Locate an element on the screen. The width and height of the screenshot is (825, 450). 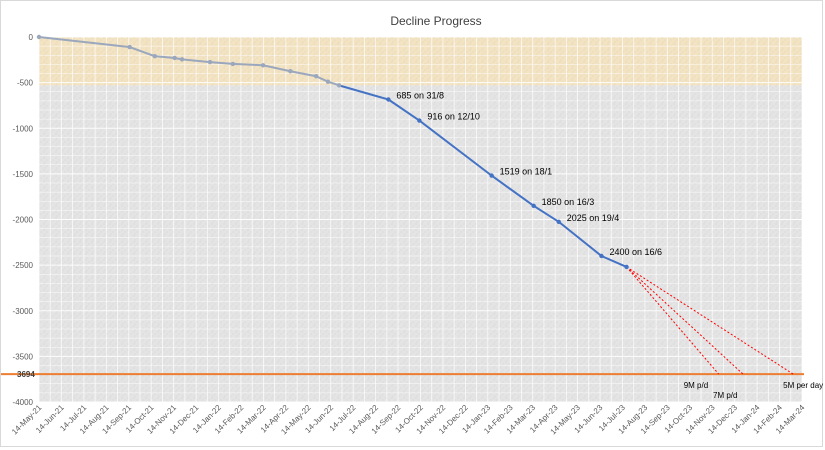
y-tick-label: -3000 is located at coordinates (23, 311).